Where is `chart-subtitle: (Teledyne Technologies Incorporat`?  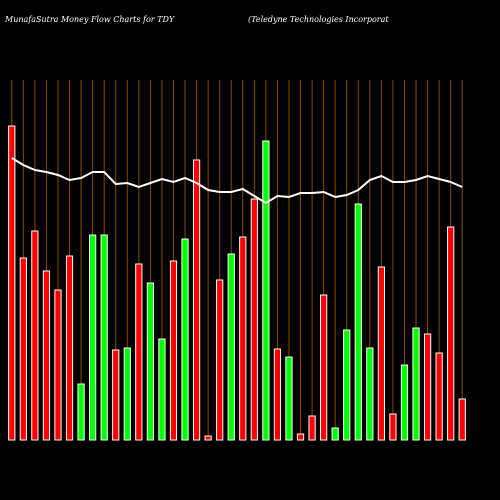
chart-subtitle: (Teledyne Technologies Incorporat is located at coordinates (318, 19).